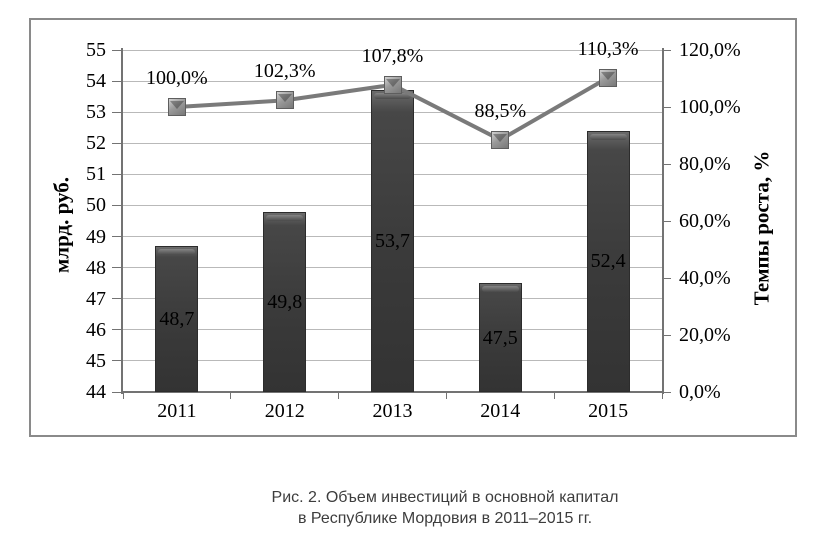 The height and width of the screenshot is (541, 822). I want to click on growth-marker-2013, so click(392, 84).